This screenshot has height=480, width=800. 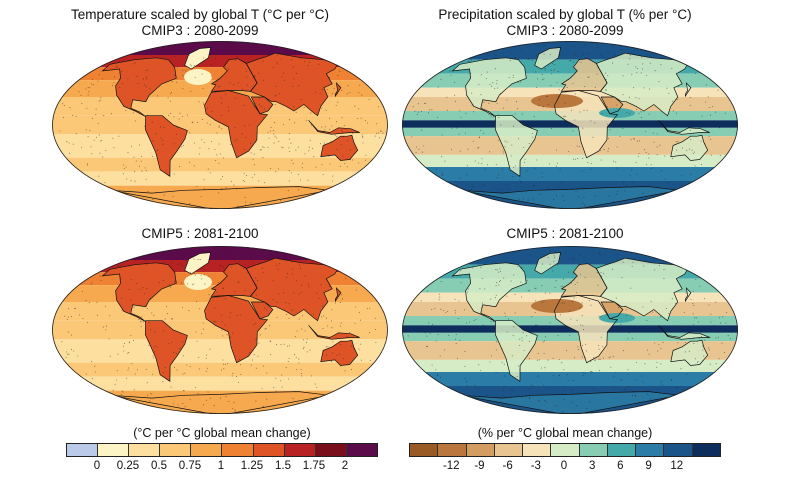 What do you see at coordinates (252, 466) in the screenshot?
I see `temp-colorbar-tick-label: 1.25` at bounding box center [252, 466].